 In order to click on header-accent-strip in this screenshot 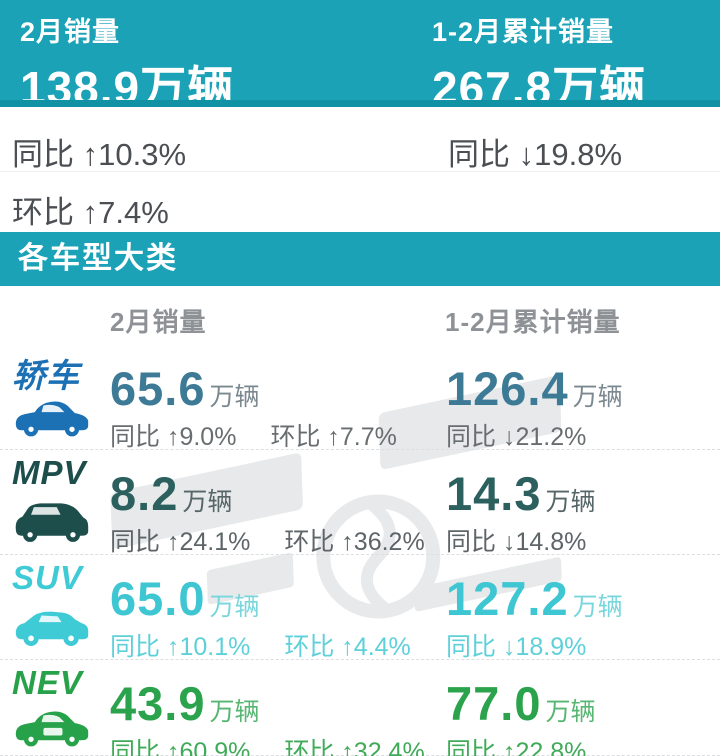, I will do `click(360, 103)`.